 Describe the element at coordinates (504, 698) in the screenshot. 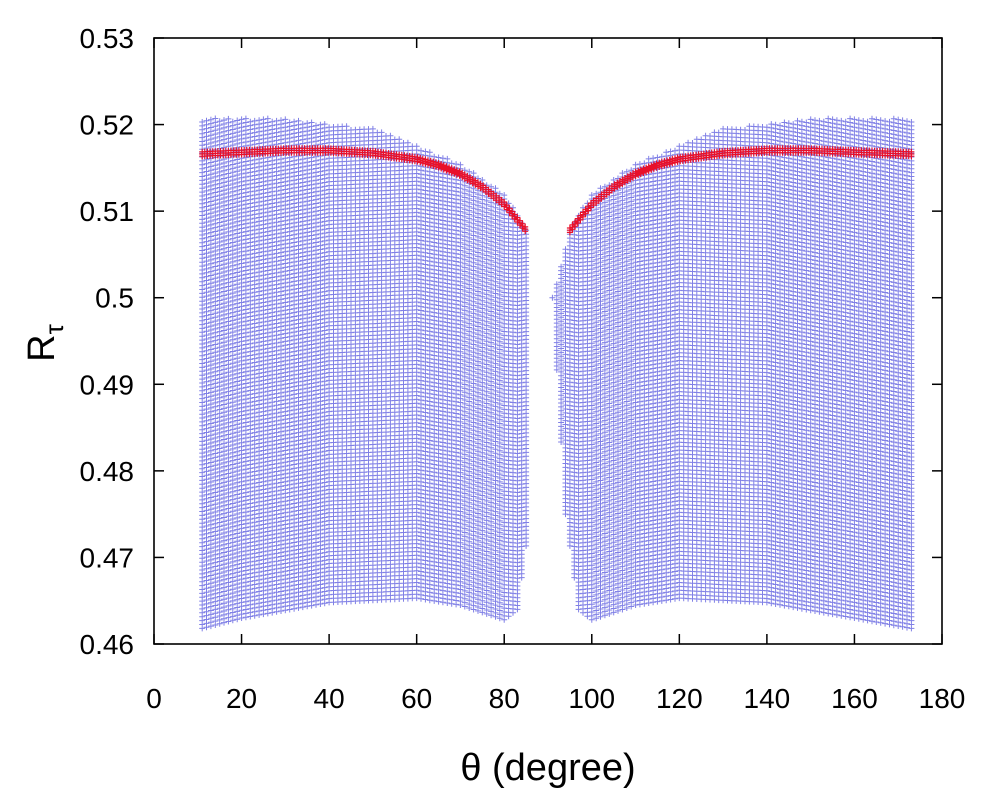

I see `x-tick-label: 80` at that location.